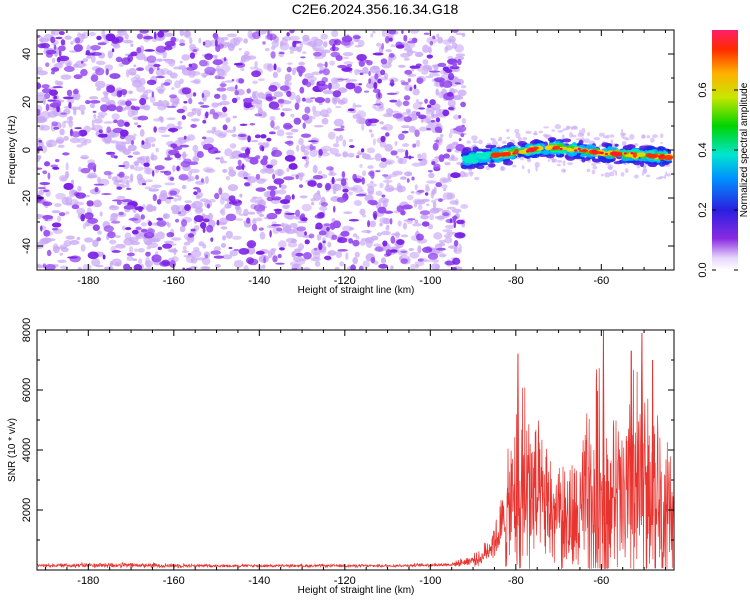 This screenshot has height=600, width=750. I want to click on colorbar-gradient, so click(725, 150).